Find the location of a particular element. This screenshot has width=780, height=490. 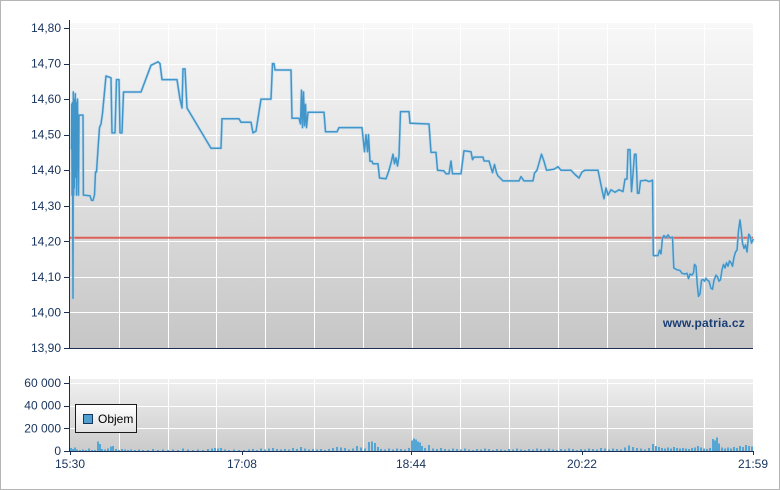

time-axis-label: 21:59 is located at coordinates (753, 464).